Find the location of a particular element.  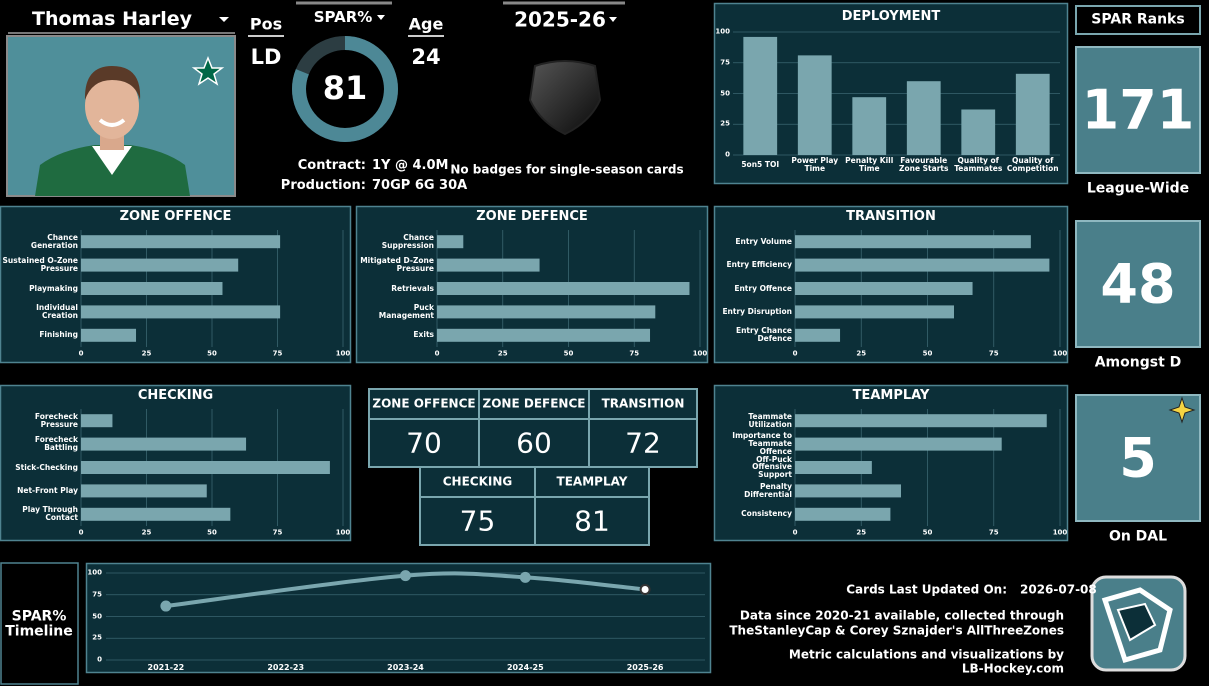

y-tick-label: Entry Efficiency is located at coordinates (759, 265).